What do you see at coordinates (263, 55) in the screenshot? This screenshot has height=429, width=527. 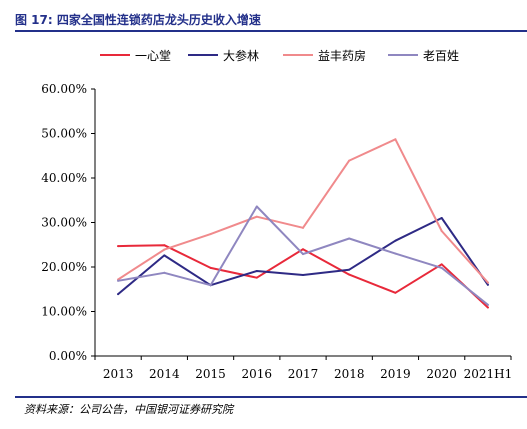 I see `chart-legend: 一心堂 大参林 益丰药房 老百姓` at bounding box center [263, 55].